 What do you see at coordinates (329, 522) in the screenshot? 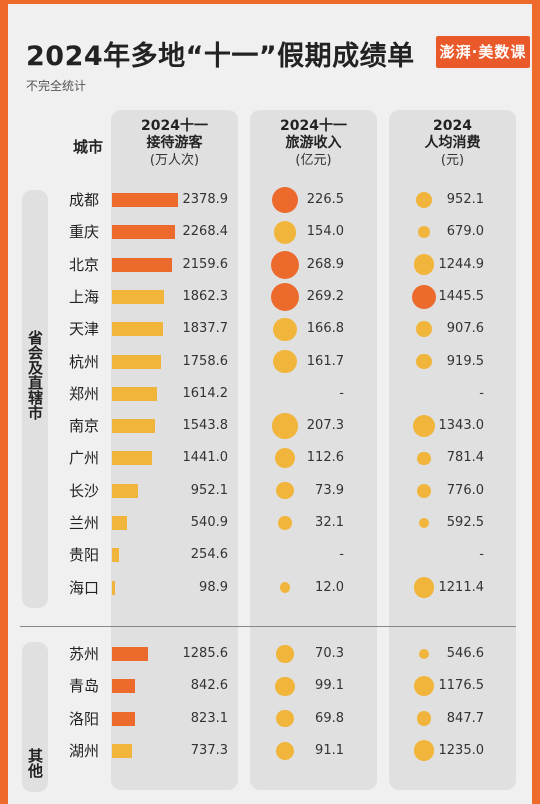
I see `revenue-value: 32.1` at bounding box center [329, 522].